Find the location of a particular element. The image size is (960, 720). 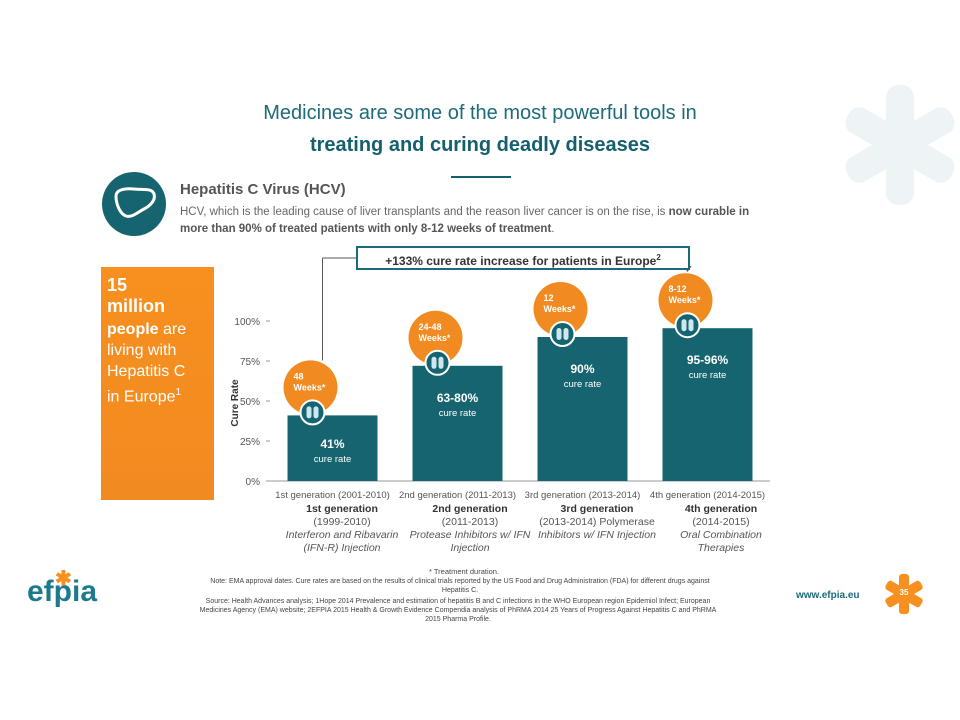

y-tick-label: 75% is located at coordinates (250, 362).